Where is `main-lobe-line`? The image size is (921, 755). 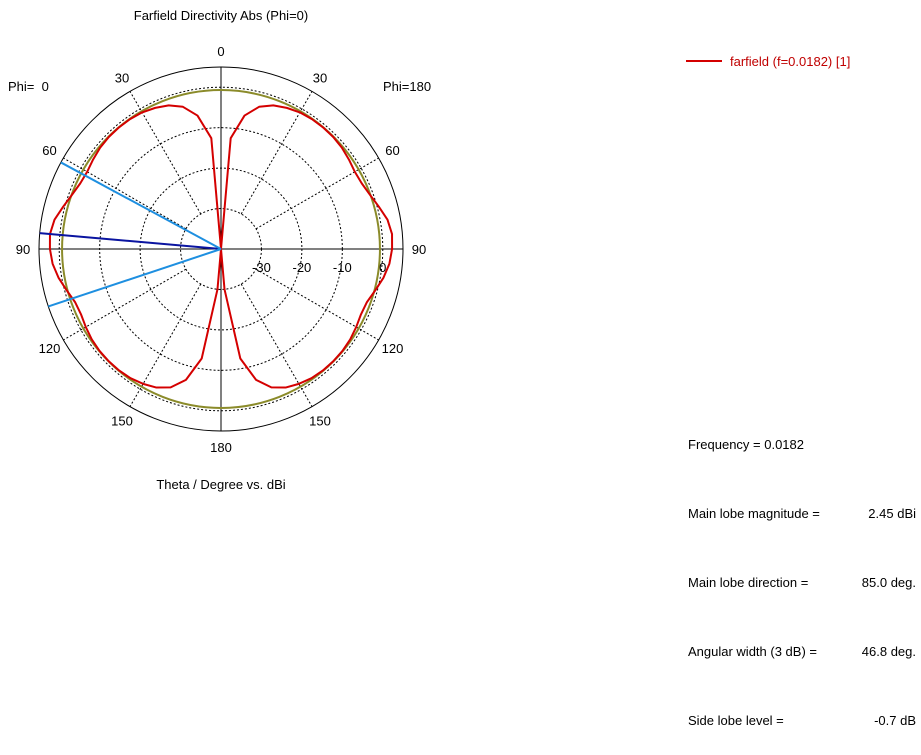
main-lobe-line is located at coordinates (130, 241).